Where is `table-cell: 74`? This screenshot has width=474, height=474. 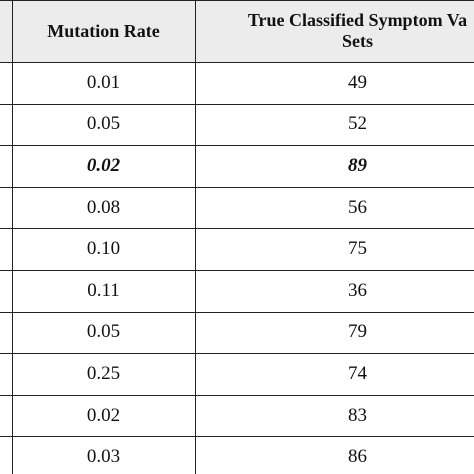 table-cell: 74 is located at coordinates (357, 374).